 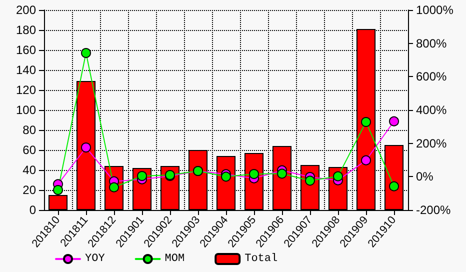 What do you see at coordinates (26, 110) in the screenshot?
I see `y-tick-label: 100` at bounding box center [26, 110].